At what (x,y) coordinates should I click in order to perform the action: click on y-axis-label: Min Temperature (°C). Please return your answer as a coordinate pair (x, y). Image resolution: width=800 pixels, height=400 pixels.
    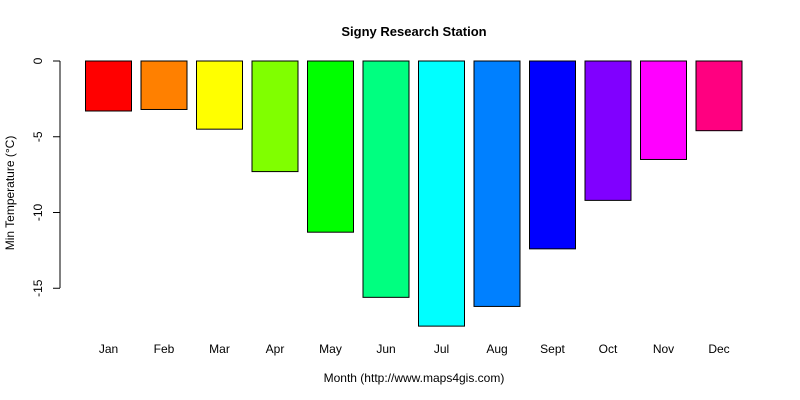
    Looking at the image, I should click on (10, 193).